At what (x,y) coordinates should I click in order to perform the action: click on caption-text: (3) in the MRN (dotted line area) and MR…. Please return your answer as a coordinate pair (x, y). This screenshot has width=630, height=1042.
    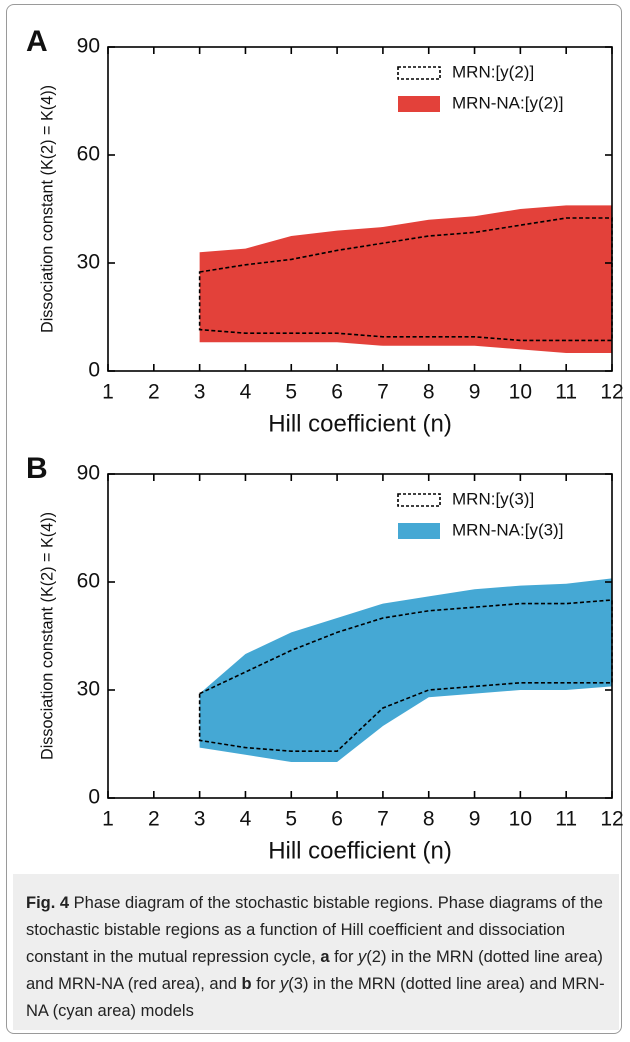
    Looking at the image, I should click on (315, 997).